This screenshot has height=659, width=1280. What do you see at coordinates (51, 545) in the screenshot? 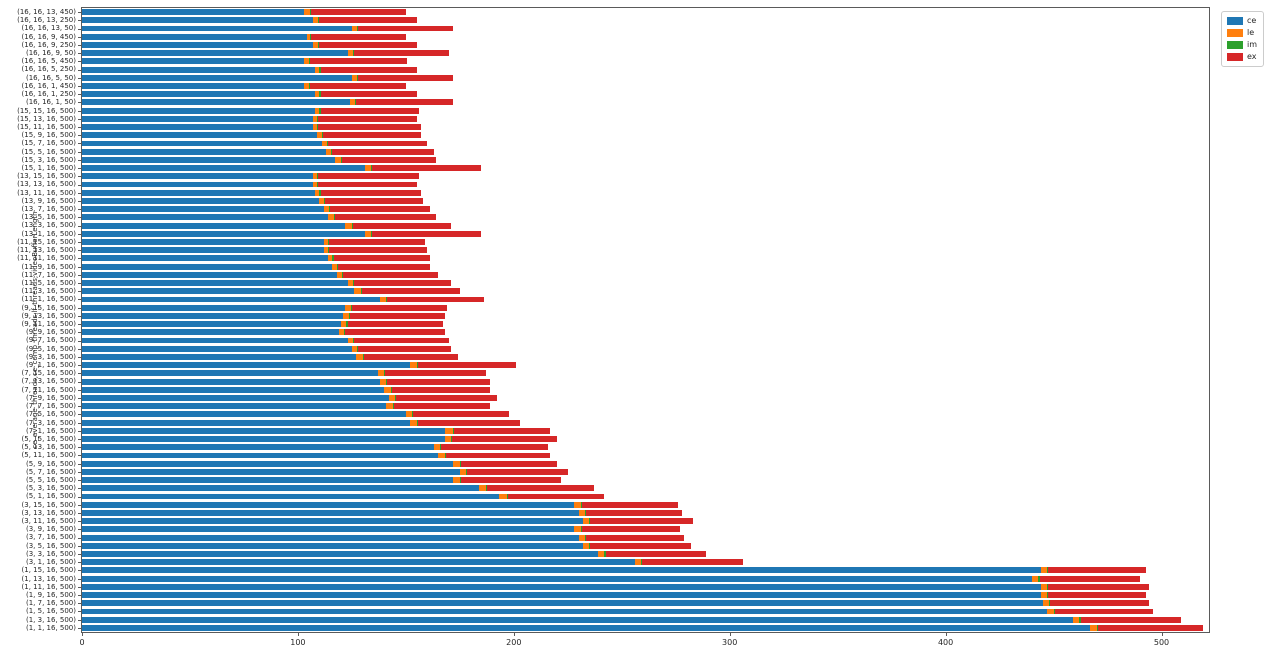
I see `y-tick-label: (3, 5, 16, 500)` at bounding box center [51, 545].